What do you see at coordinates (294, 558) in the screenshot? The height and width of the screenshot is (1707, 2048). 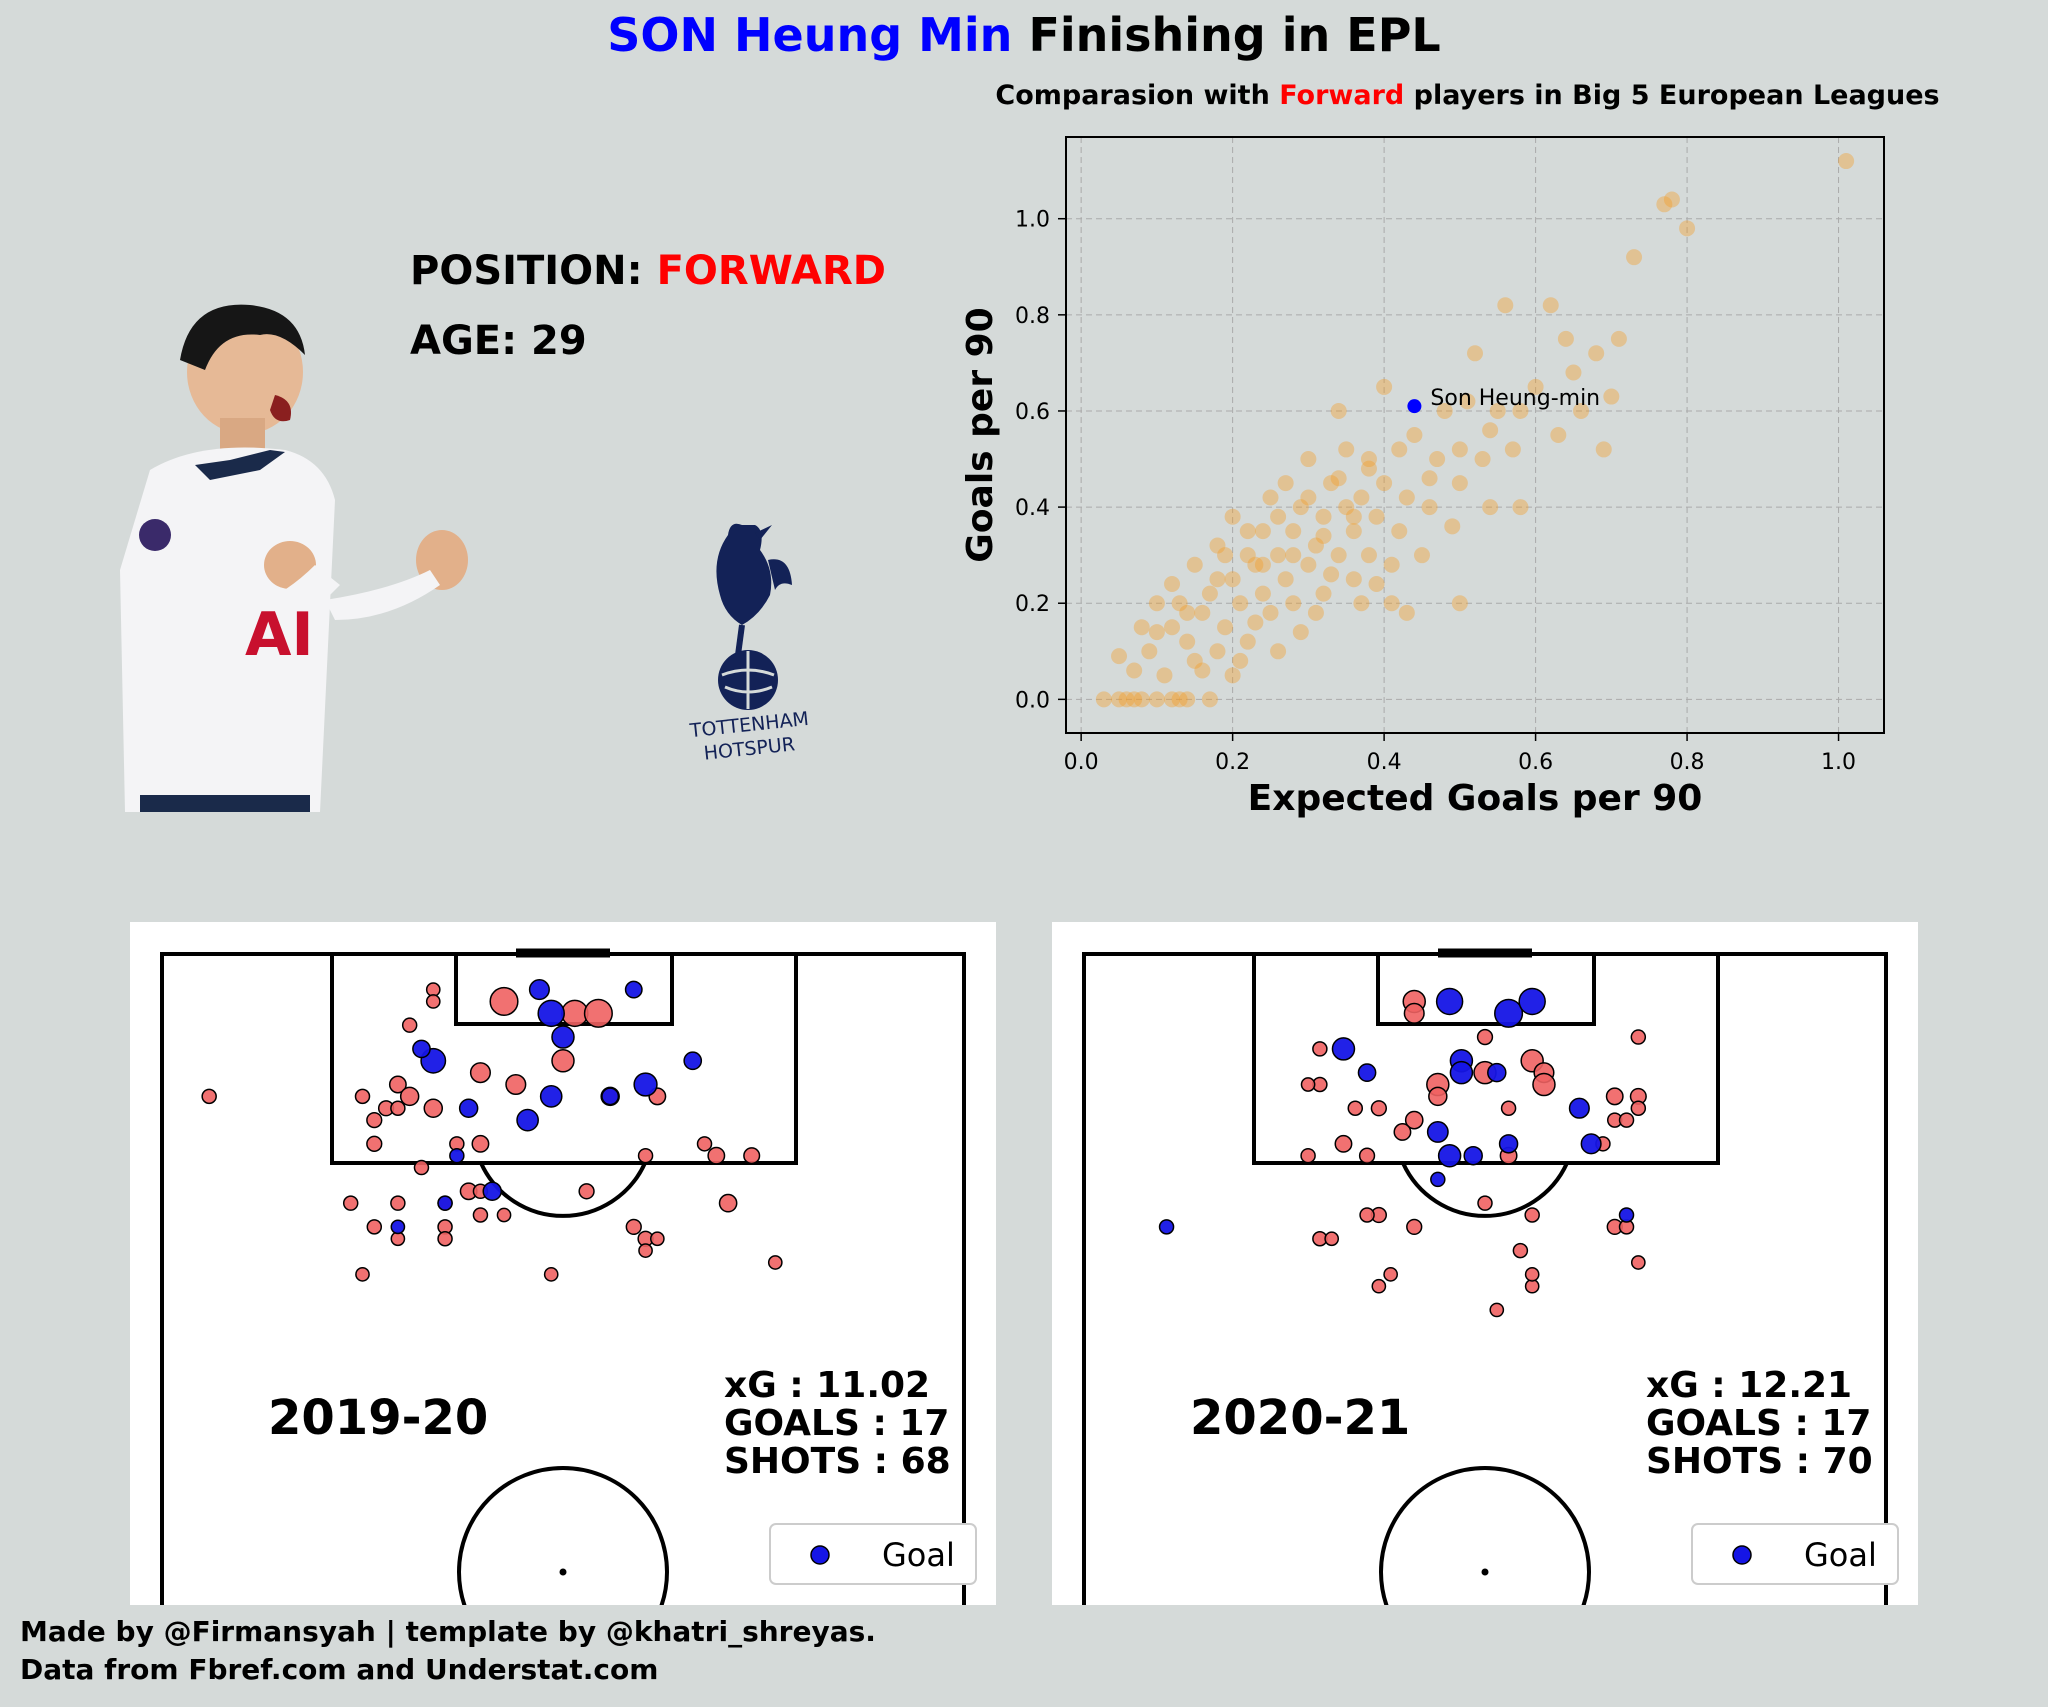 I see `player-photo: AI` at bounding box center [294, 558].